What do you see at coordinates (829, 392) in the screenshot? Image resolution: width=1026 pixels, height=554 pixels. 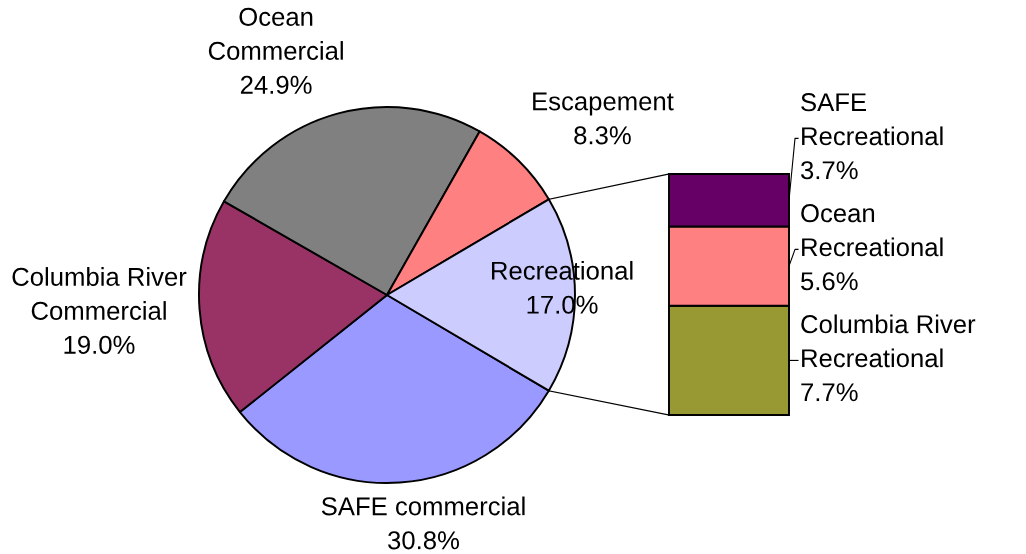 I see `data-label: 7.7%` at bounding box center [829, 392].